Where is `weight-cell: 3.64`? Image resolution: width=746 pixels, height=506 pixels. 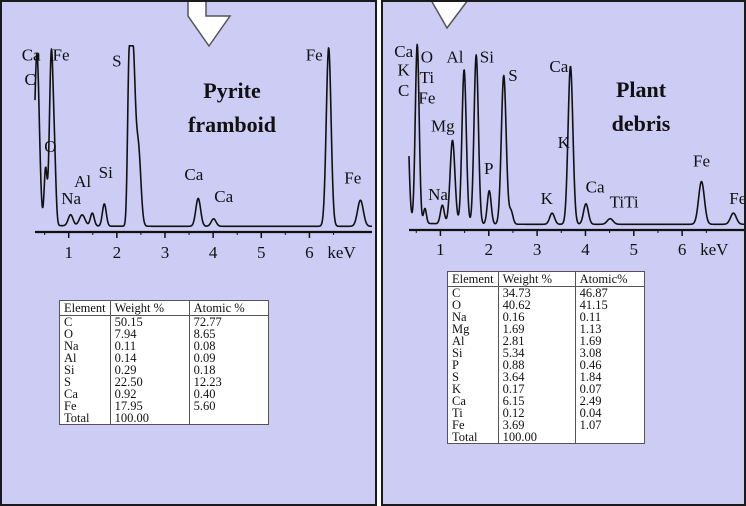
weight-cell: 3.64 is located at coordinates (536, 377).